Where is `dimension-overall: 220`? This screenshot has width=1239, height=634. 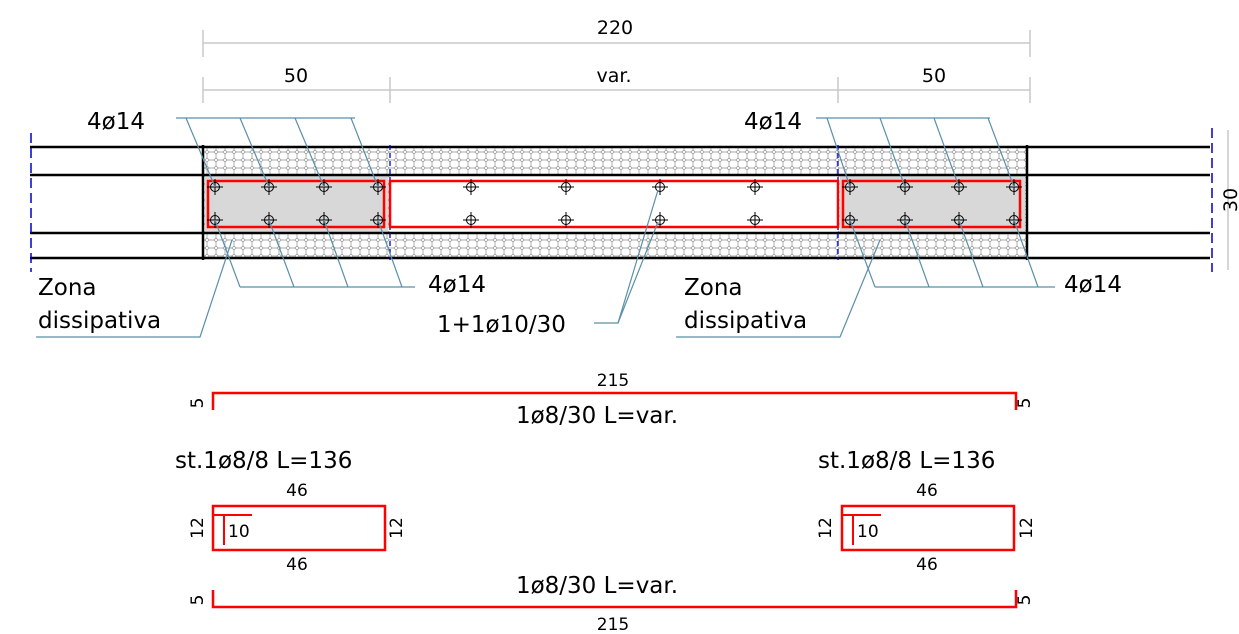
dimension-overall: 220 is located at coordinates (616, 37).